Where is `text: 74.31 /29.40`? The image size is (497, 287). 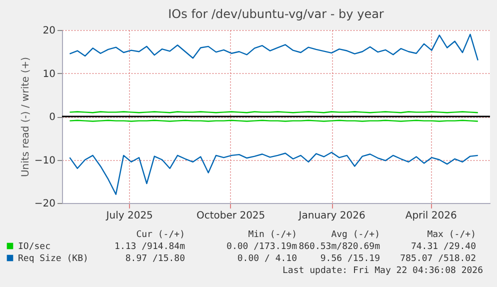 text: 74.31 /29.40 is located at coordinates (443, 247).